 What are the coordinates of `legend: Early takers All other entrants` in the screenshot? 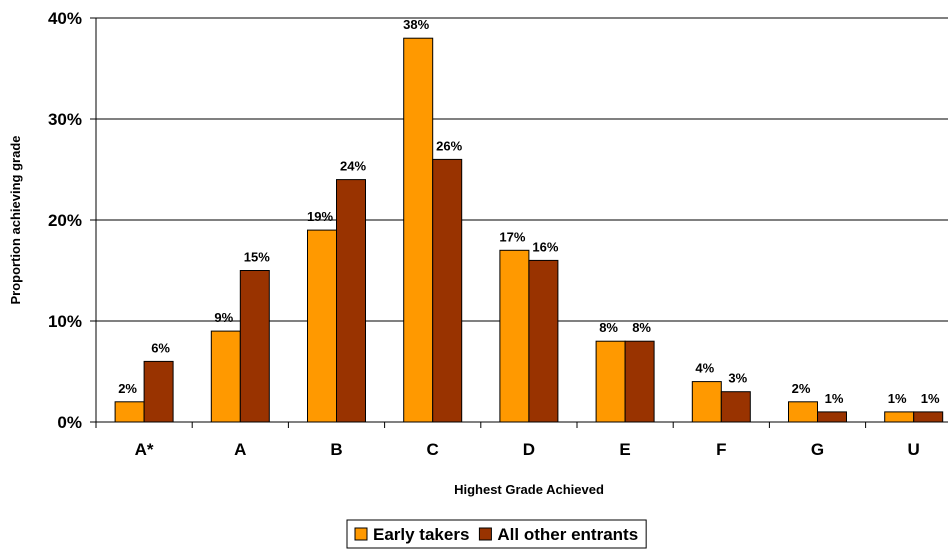 It's located at (496, 534).